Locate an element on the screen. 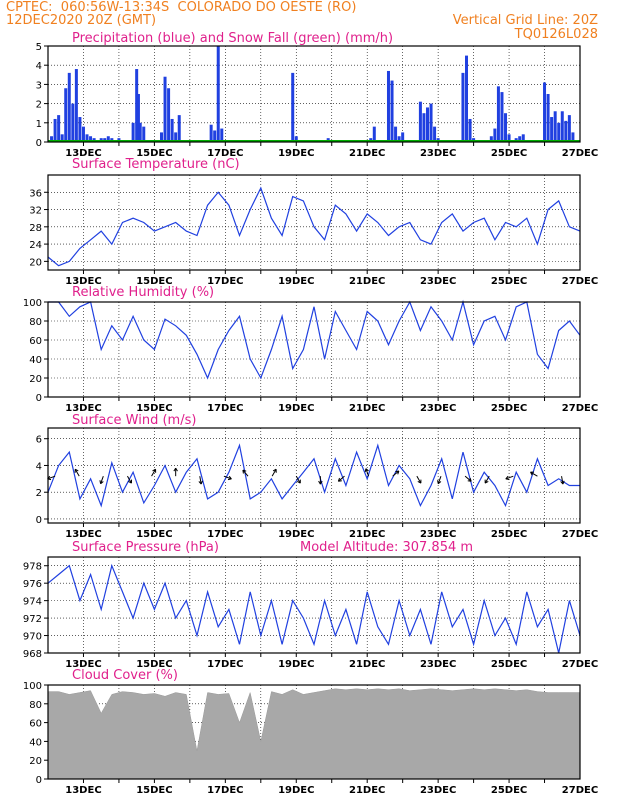 The width and height of the screenshot is (618, 800). y-tick-label: 968 is located at coordinates (32, 654).